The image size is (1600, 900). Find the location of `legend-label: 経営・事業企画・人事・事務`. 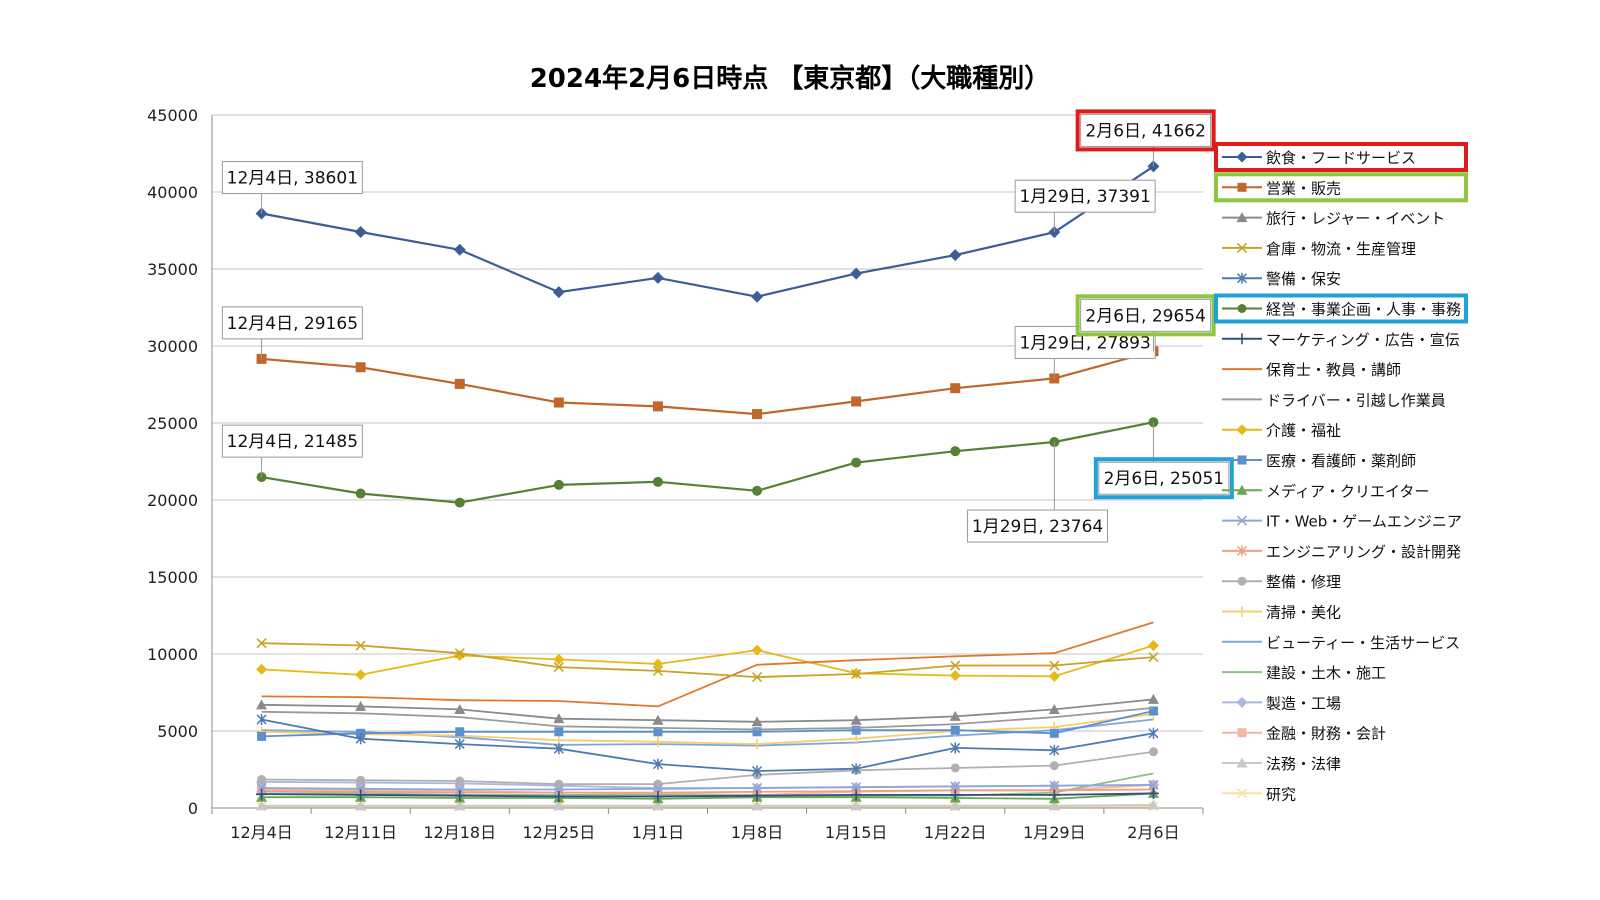

legend-label: 経営・事業企画・人事・事務 is located at coordinates (1363, 310).